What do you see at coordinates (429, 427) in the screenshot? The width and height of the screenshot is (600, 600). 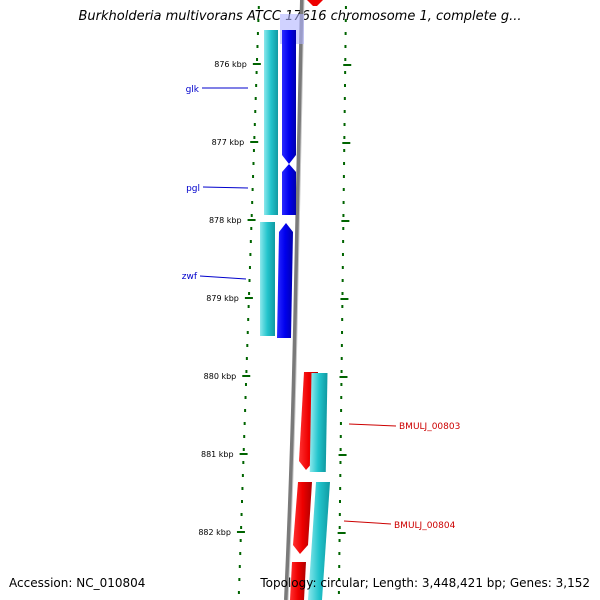 I see `gene-label: BMULJ_00803` at bounding box center [429, 427].